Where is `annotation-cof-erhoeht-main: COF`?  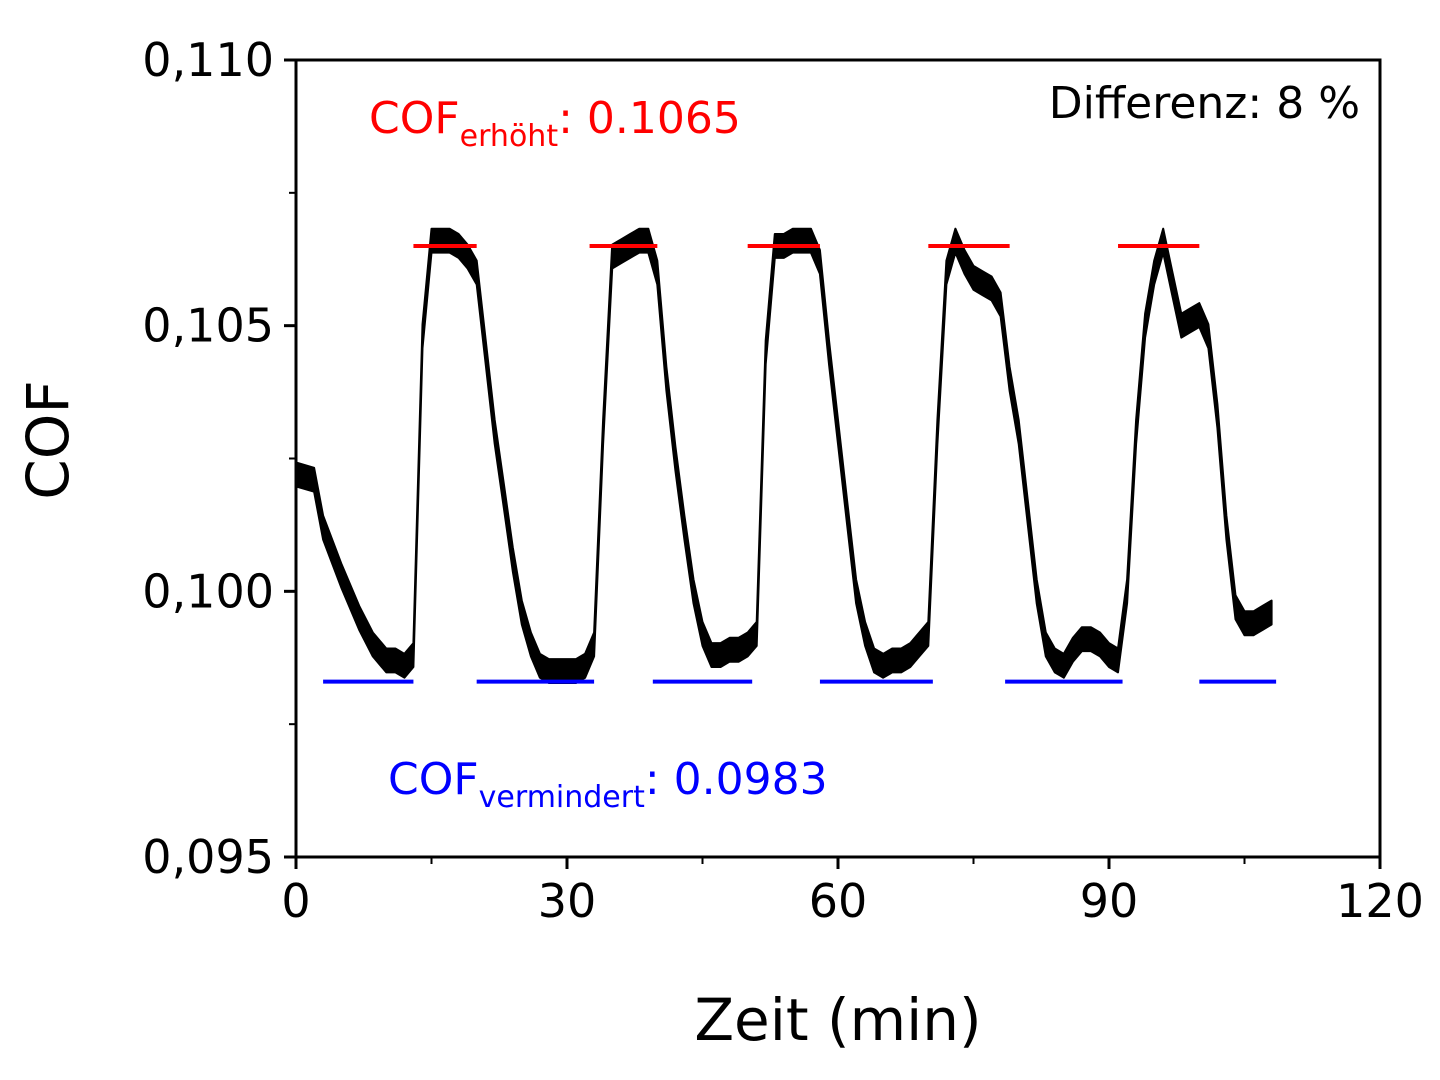
annotation-cof-erhoeht-main: COF is located at coordinates (414, 118).